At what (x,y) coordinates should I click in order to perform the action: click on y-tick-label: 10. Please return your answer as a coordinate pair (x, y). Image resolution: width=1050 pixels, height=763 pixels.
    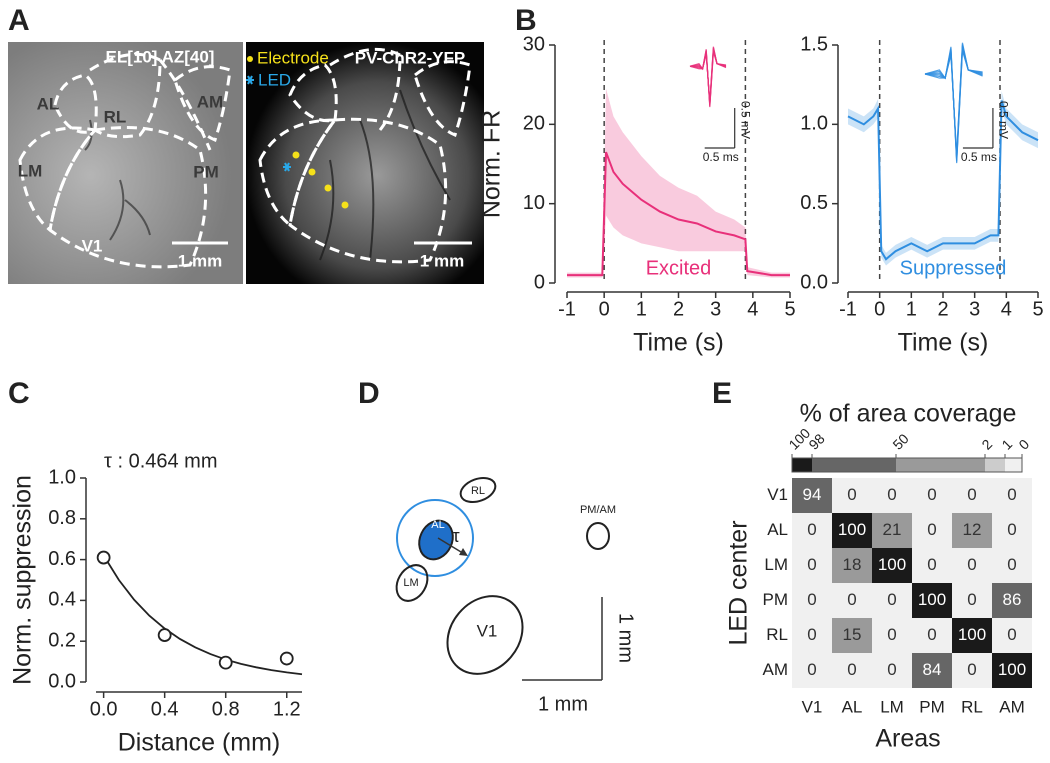
    Looking at the image, I should click on (534, 203).